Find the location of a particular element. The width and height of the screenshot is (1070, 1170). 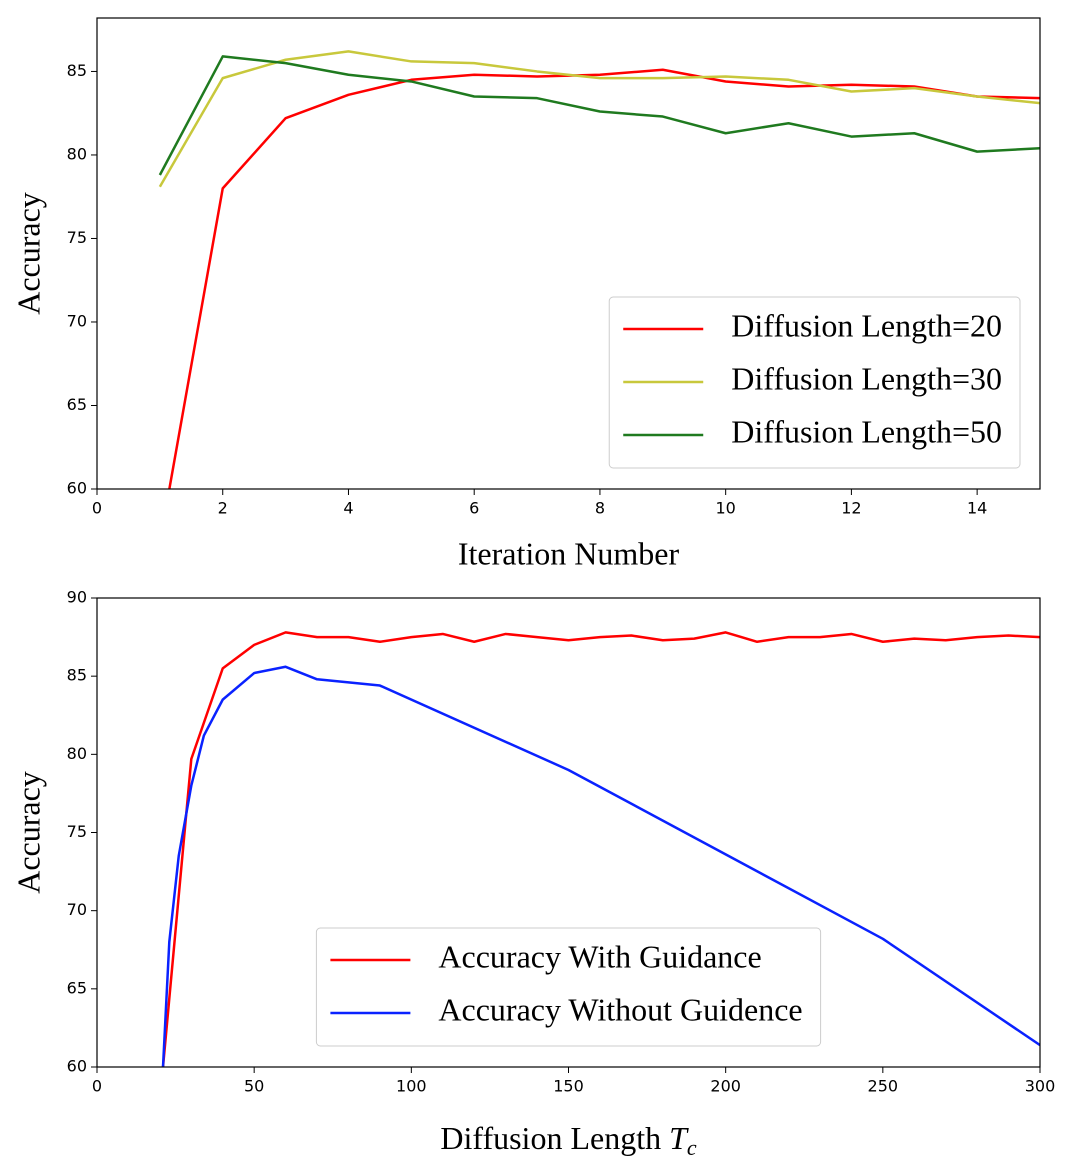

x-tick-label: 4 is located at coordinates (348, 508).